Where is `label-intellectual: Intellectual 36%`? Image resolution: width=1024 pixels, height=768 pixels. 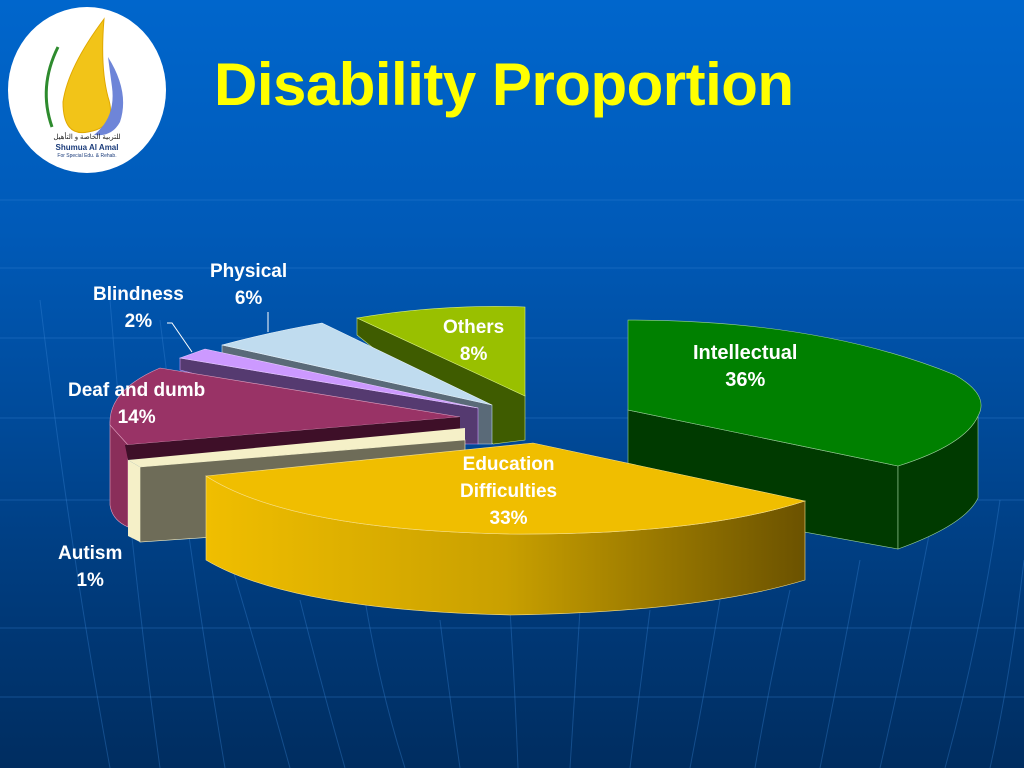 label-intellectual: Intellectual 36% is located at coordinates (745, 367).